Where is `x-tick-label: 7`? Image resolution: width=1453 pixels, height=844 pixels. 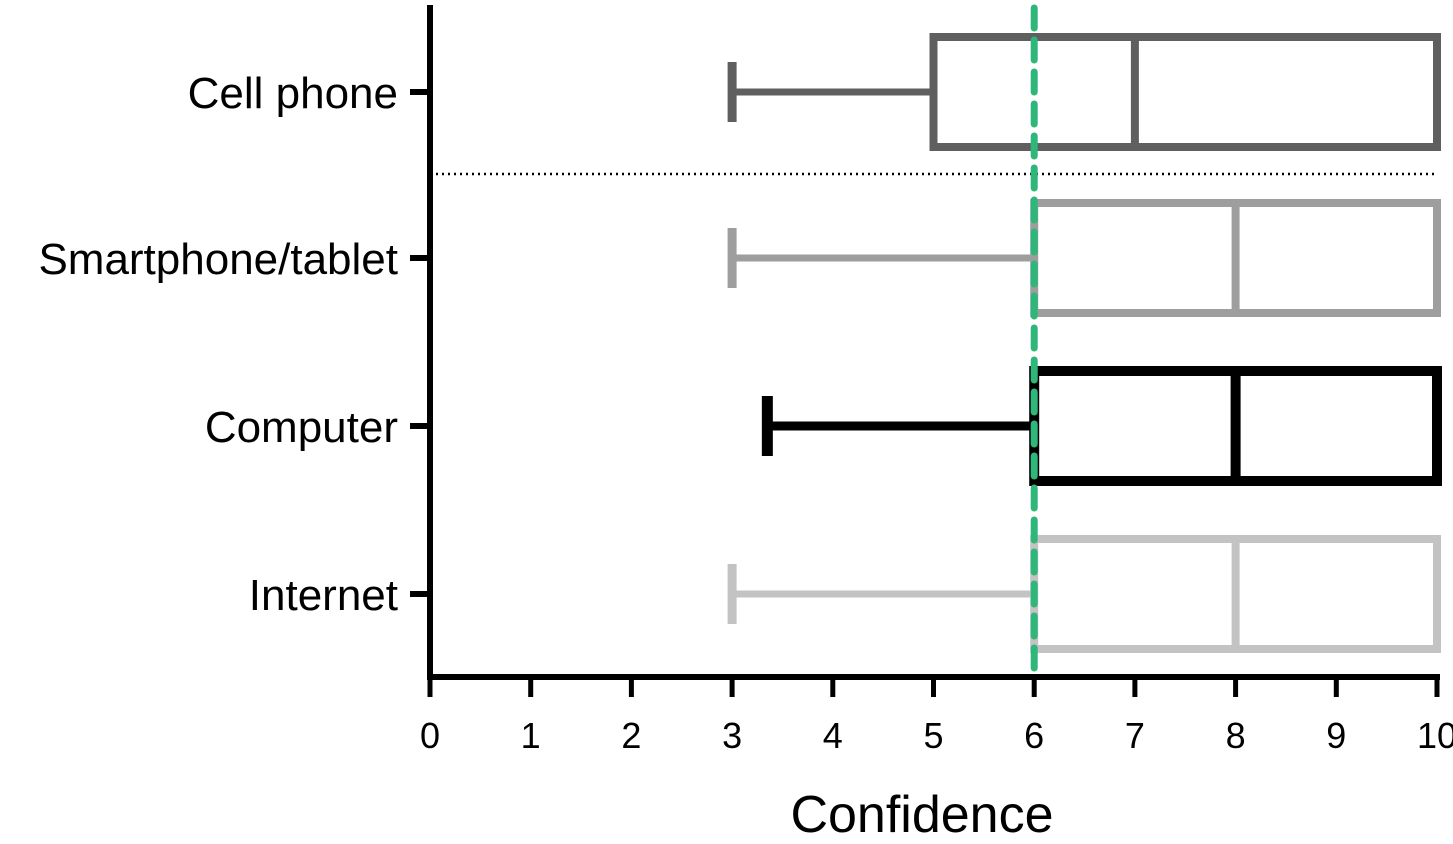 x-tick-label: 7 is located at coordinates (1135, 735).